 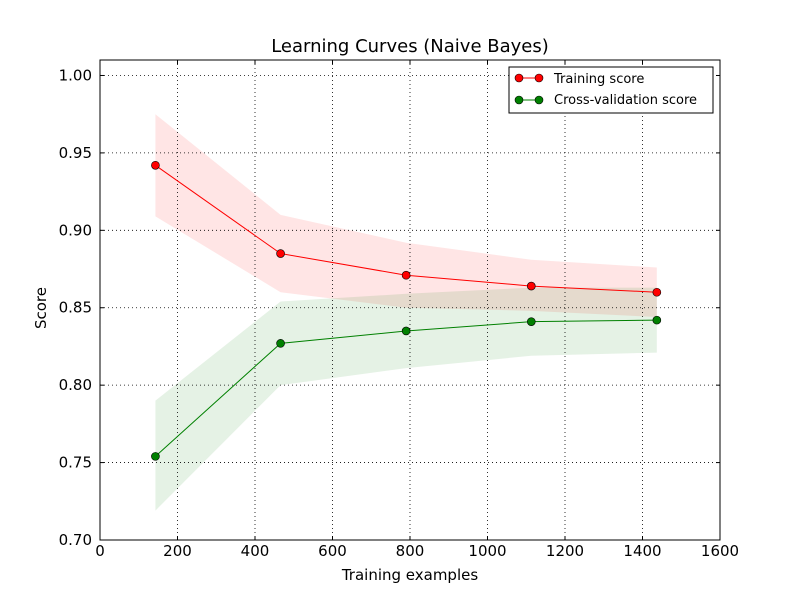 What do you see at coordinates (41, 308) in the screenshot?
I see `y-axis-label: Score` at bounding box center [41, 308].